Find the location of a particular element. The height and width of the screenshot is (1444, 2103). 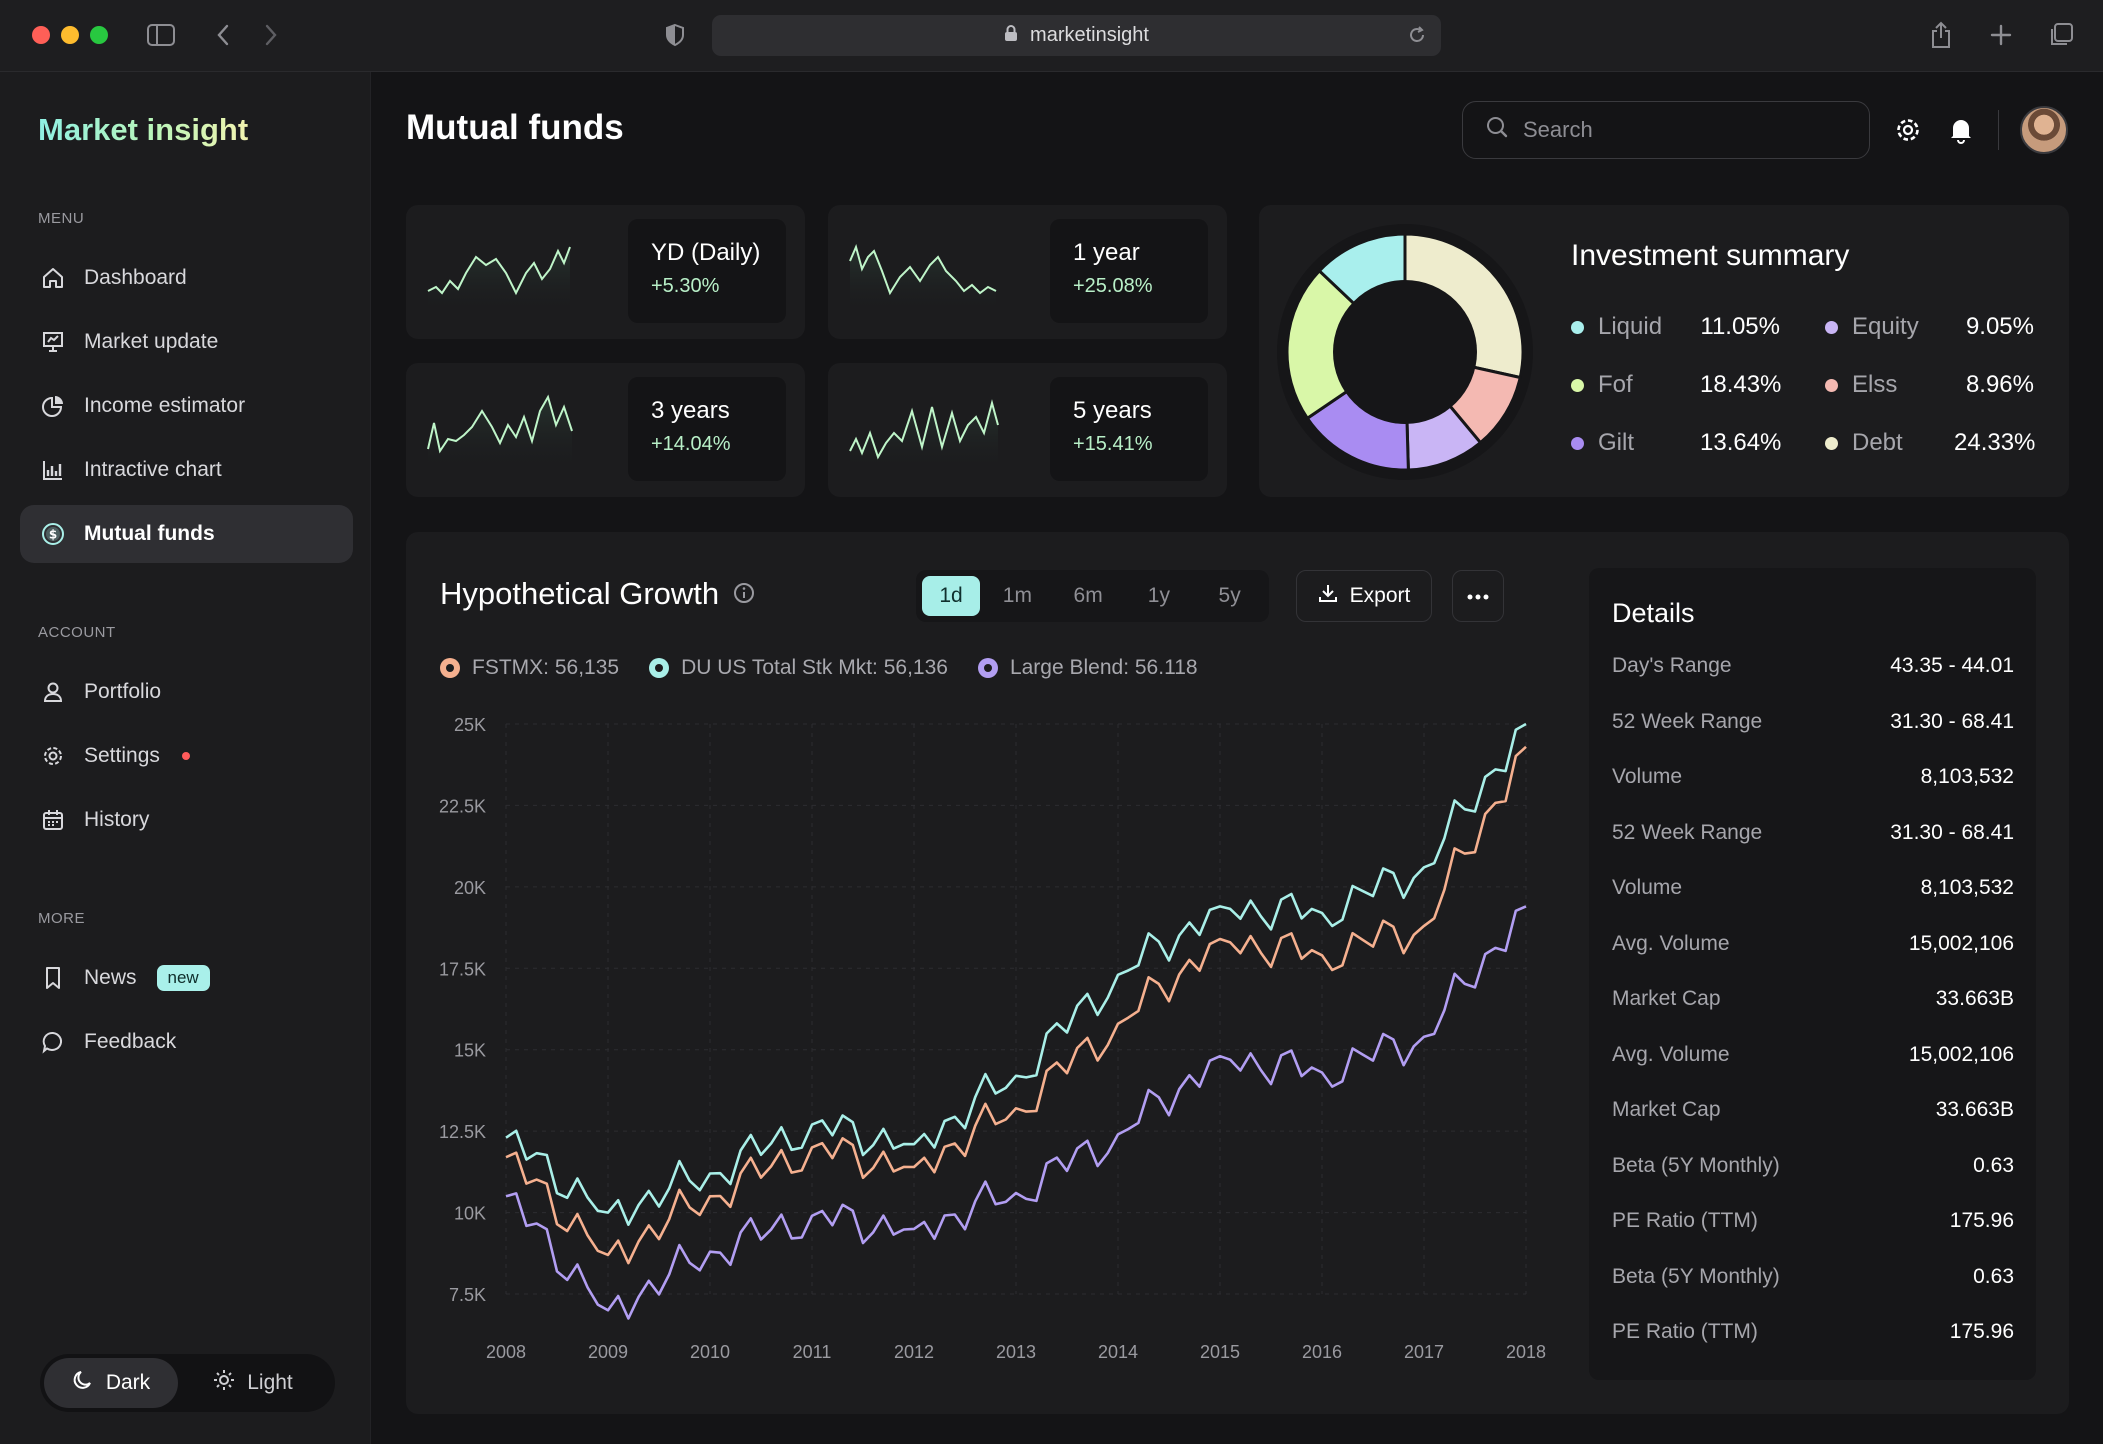

details-row: Volume 8,103,532 is located at coordinates (1813, 777).